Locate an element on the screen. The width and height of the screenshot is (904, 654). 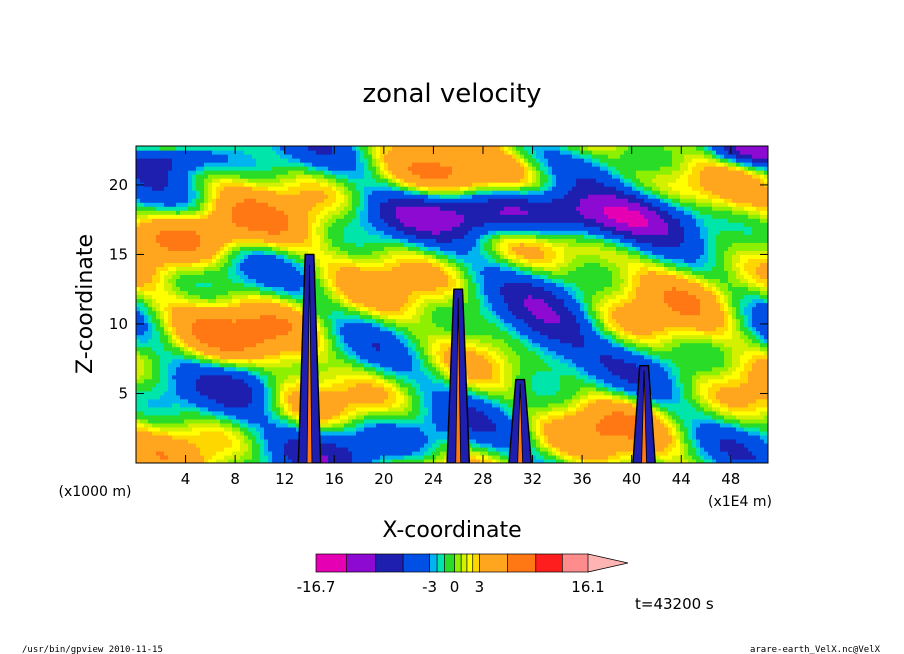
chart-title: zonal velocity is located at coordinates (451, 94).